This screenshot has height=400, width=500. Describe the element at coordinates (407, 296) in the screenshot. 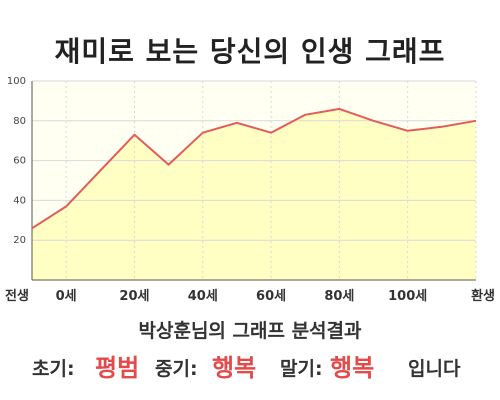

I see `x-tick-label: 100세` at that location.